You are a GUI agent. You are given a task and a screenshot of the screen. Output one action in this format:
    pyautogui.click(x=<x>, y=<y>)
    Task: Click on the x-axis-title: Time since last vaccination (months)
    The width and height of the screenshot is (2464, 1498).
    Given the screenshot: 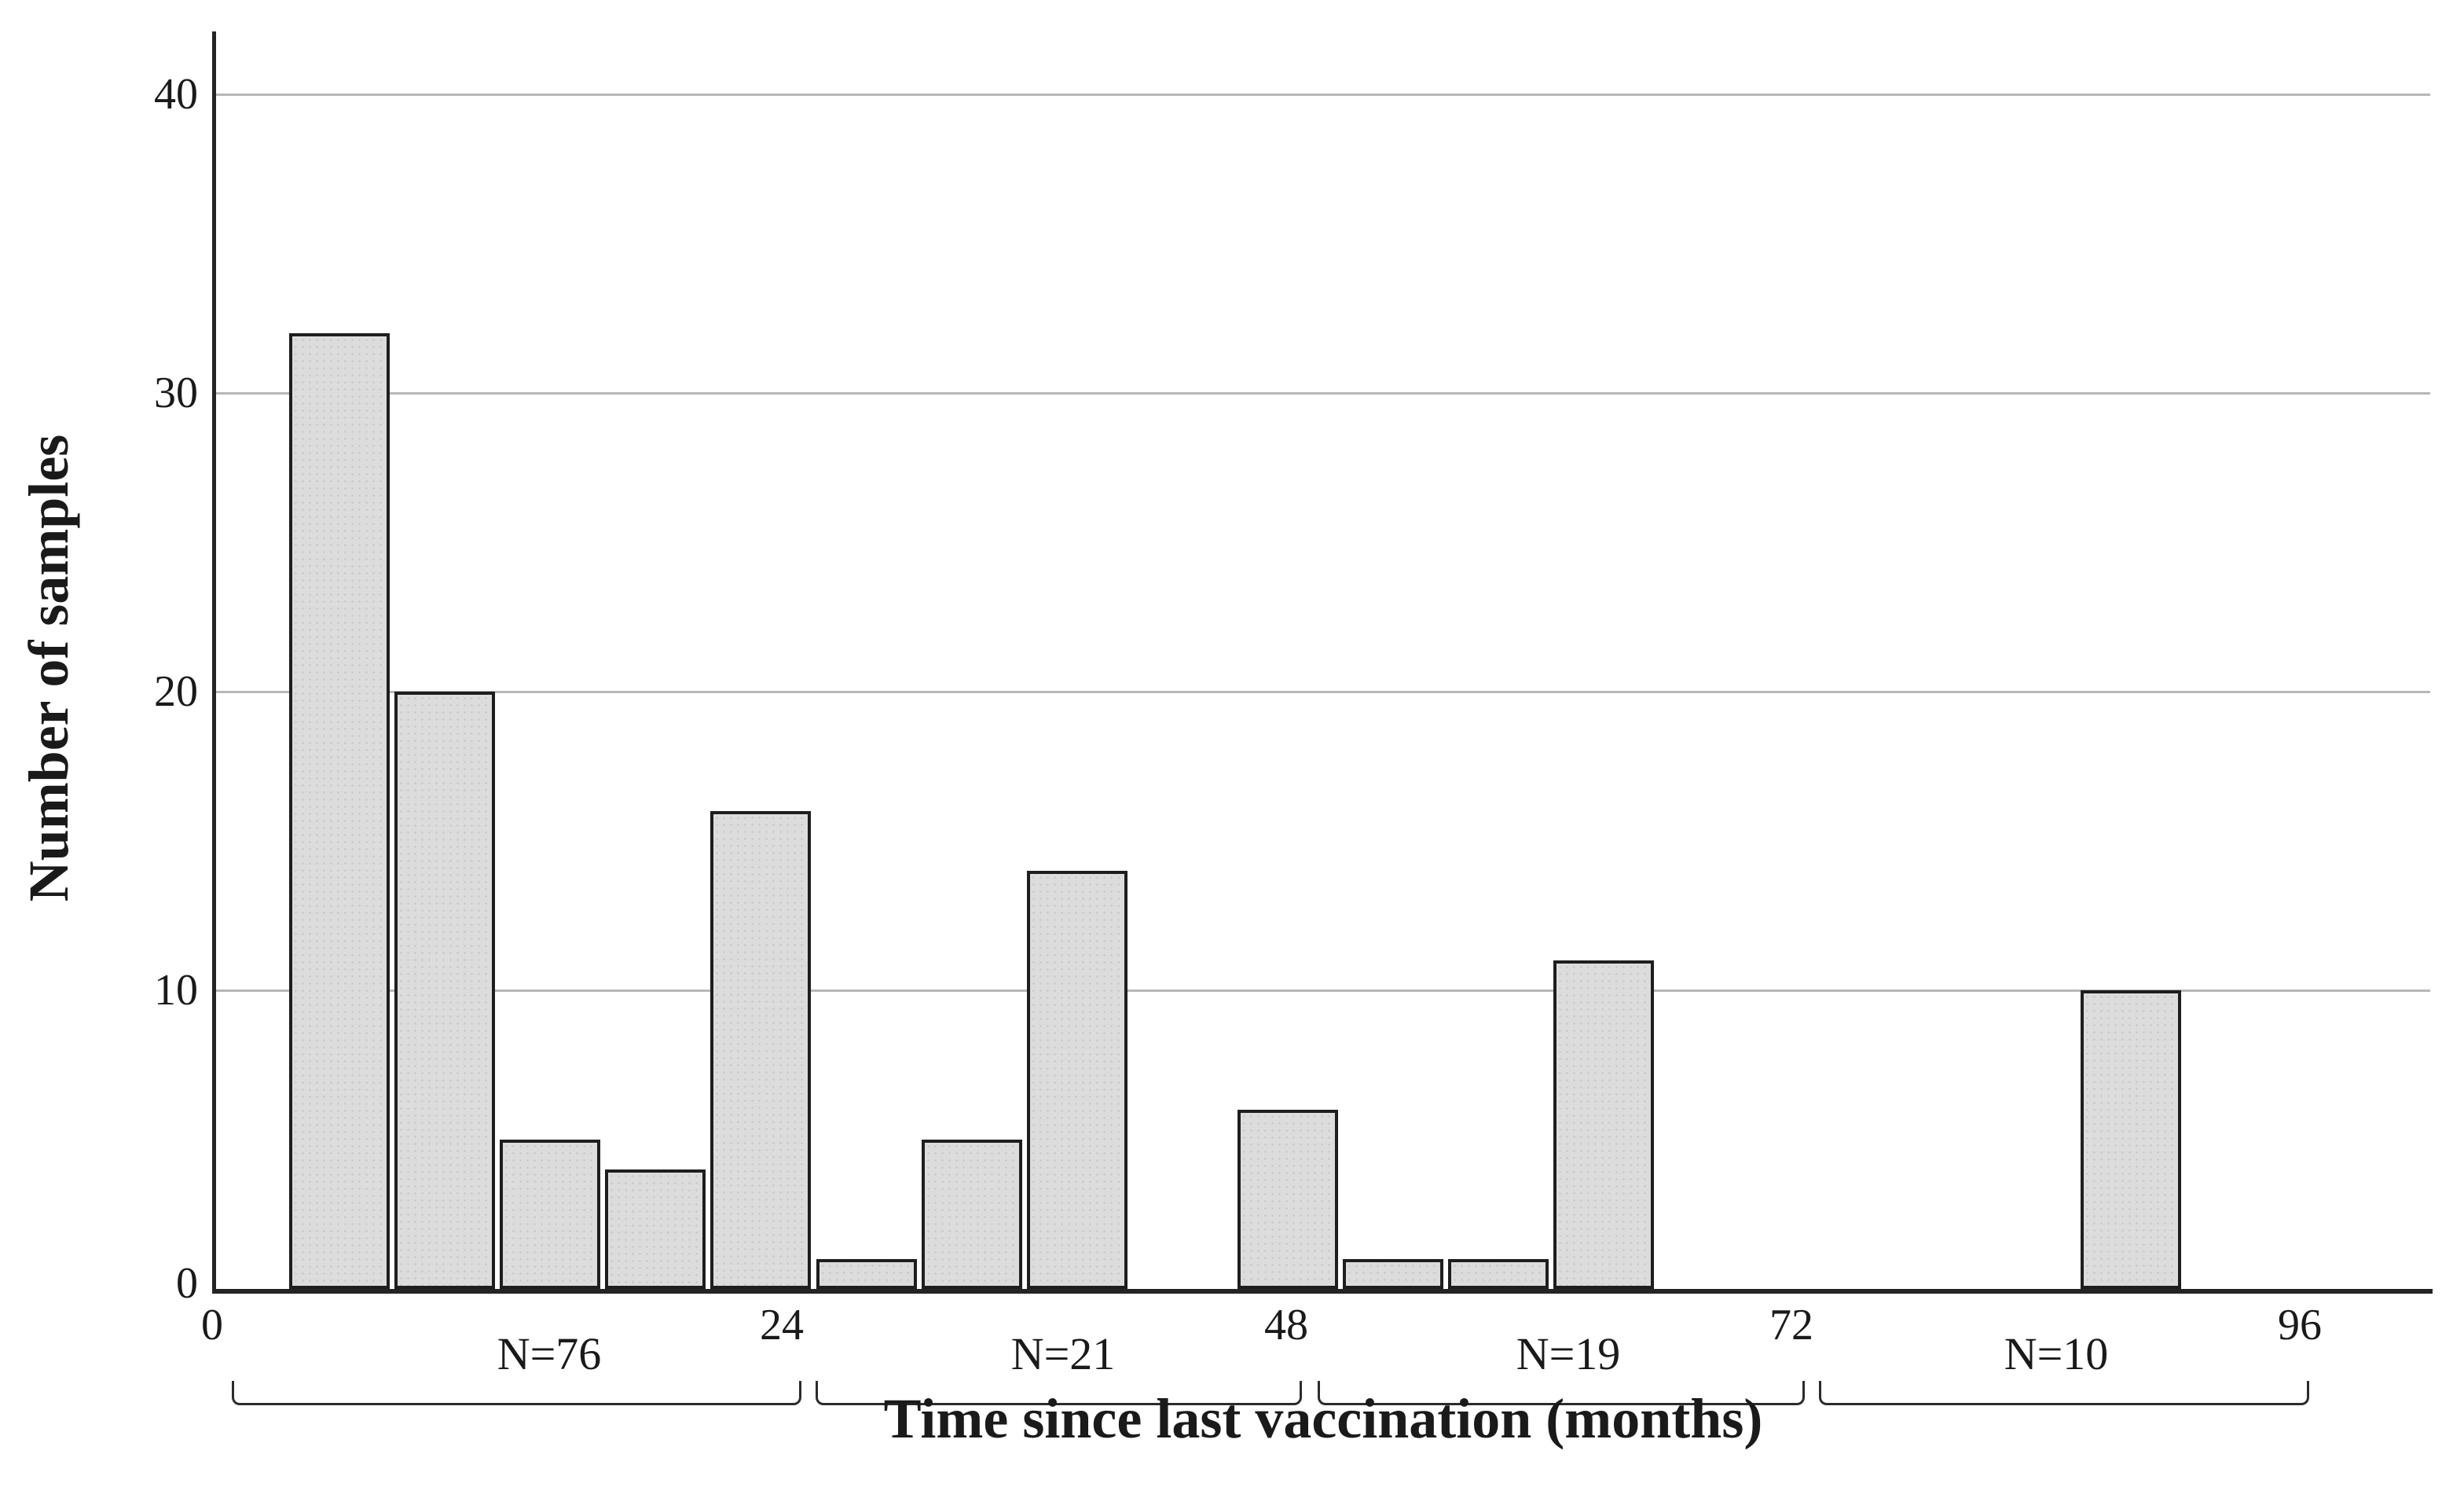 What is the action you would take?
    pyautogui.click(x=1323, y=1418)
    